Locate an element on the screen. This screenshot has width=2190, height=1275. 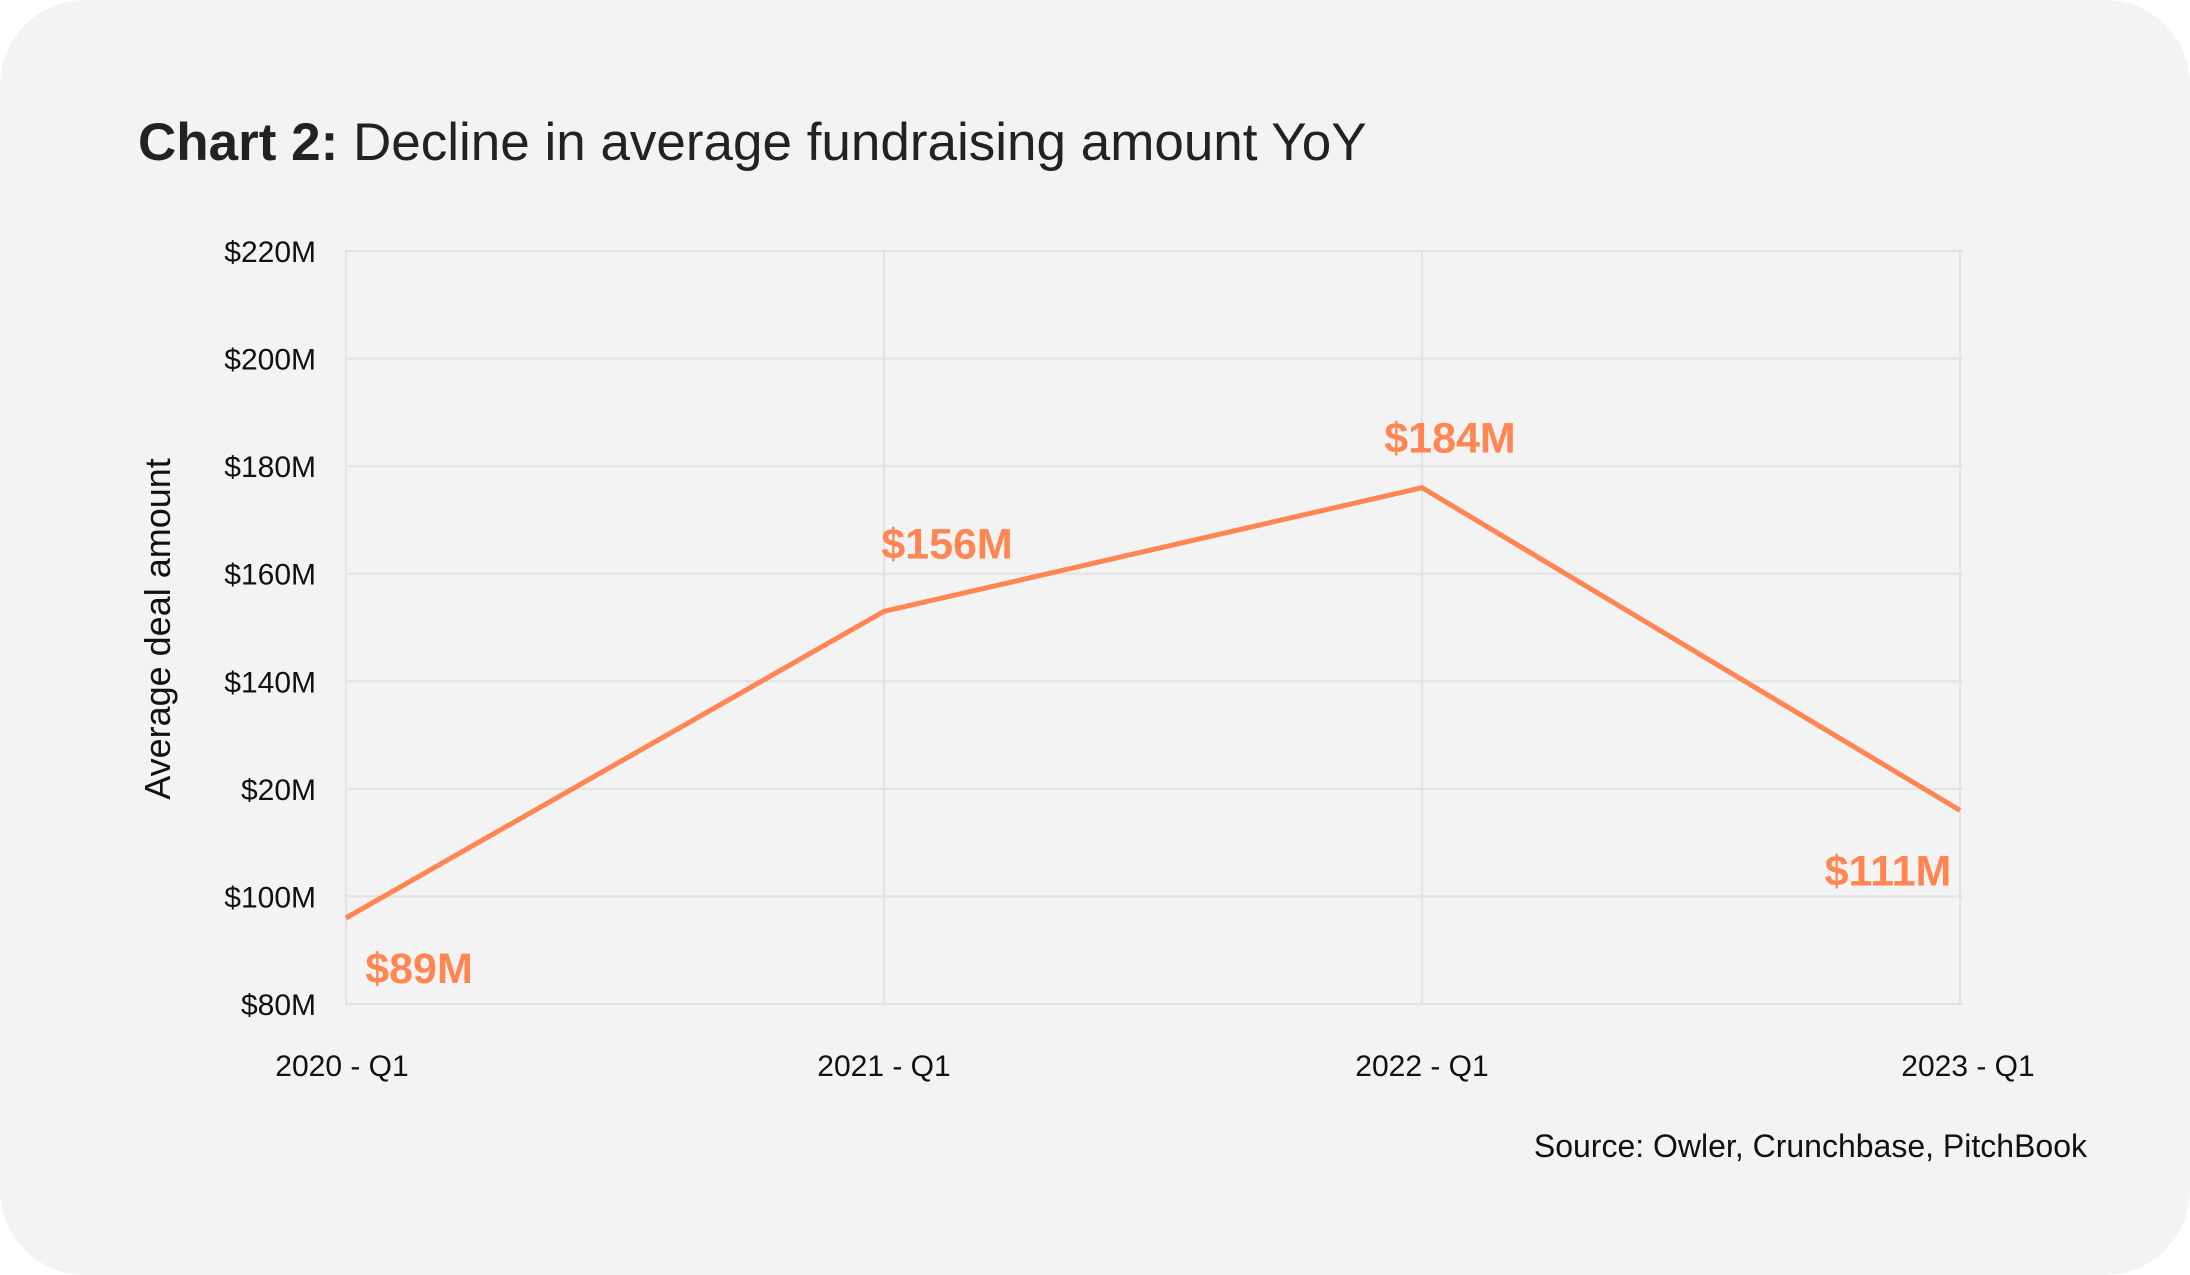
y-tick-label: $80M is located at coordinates (278, 1005).